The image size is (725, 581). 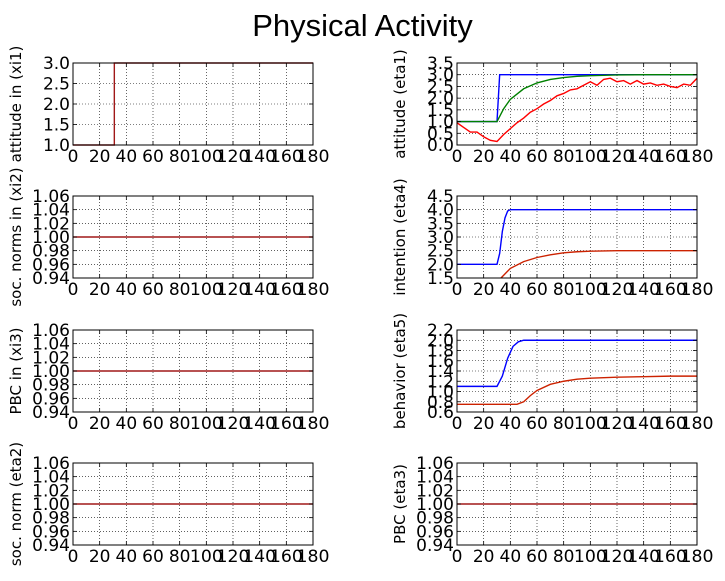 What do you see at coordinates (362, 25) in the screenshot?
I see `figure-title: Physical Activity` at bounding box center [362, 25].